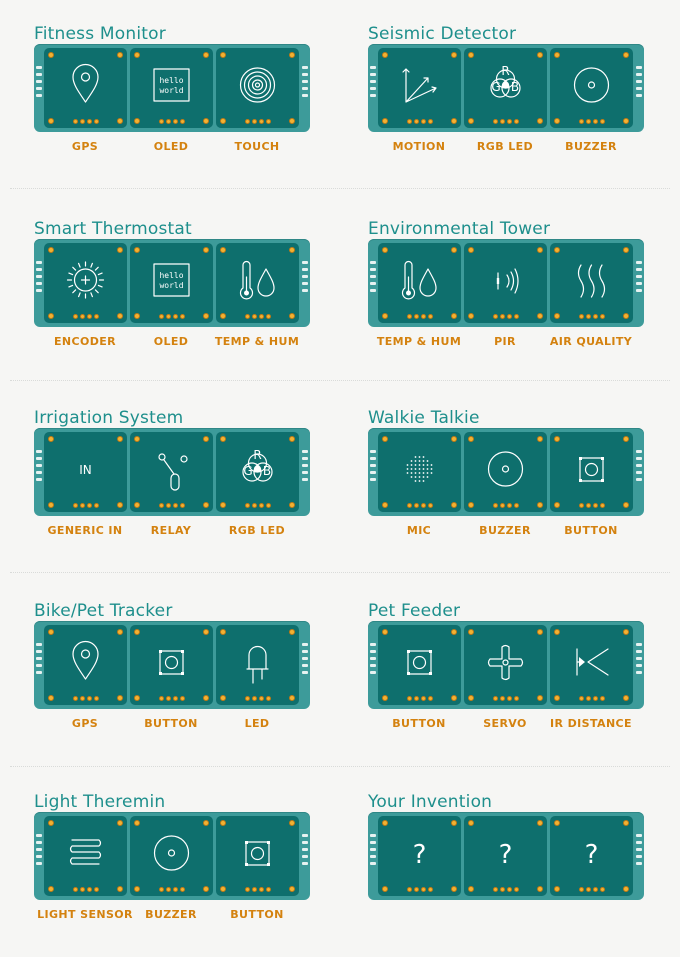 The width and height of the screenshot is (680, 957). What do you see at coordinates (505, 723) in the screenshot?
I see `module-label: SERVO` at bounding box center [505, 723].